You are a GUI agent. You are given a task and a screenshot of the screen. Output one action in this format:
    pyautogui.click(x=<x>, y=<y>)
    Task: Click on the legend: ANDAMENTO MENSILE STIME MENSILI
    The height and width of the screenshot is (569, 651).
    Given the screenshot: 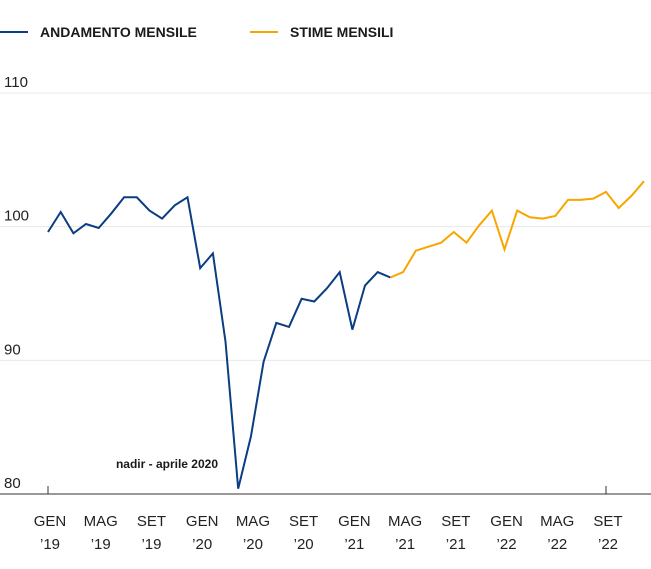 What is the action you would take?
    pyautogui.click(x=196, y=32)
    